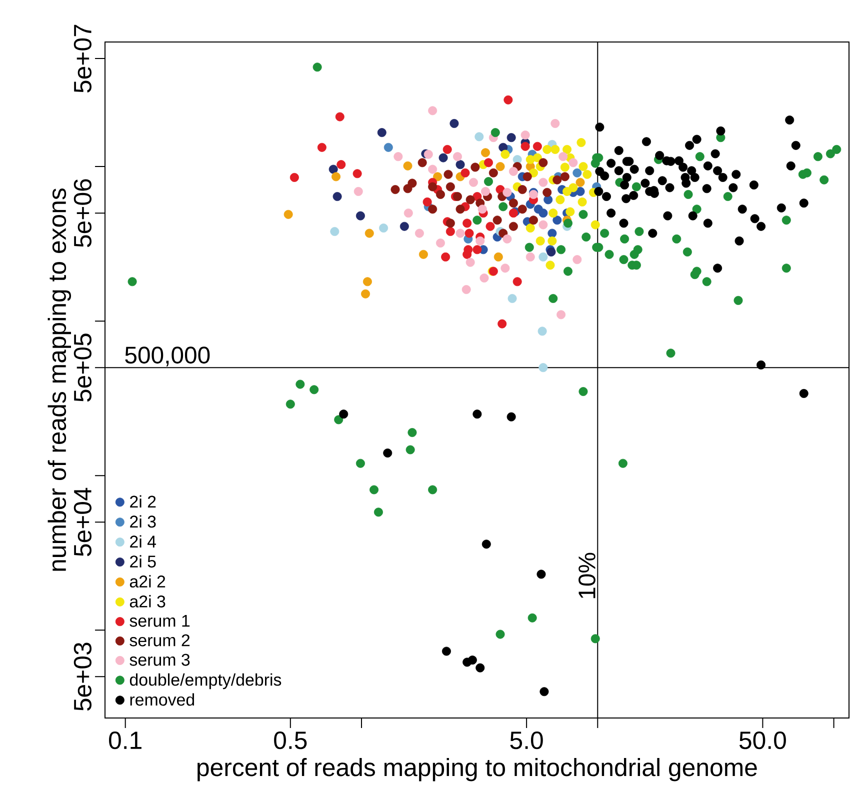 This screenshot has height=807, width=852. Describe the element at coordinates (83, 368) in the screenshot. I see `y-tick-label: 5e+05` at that location.